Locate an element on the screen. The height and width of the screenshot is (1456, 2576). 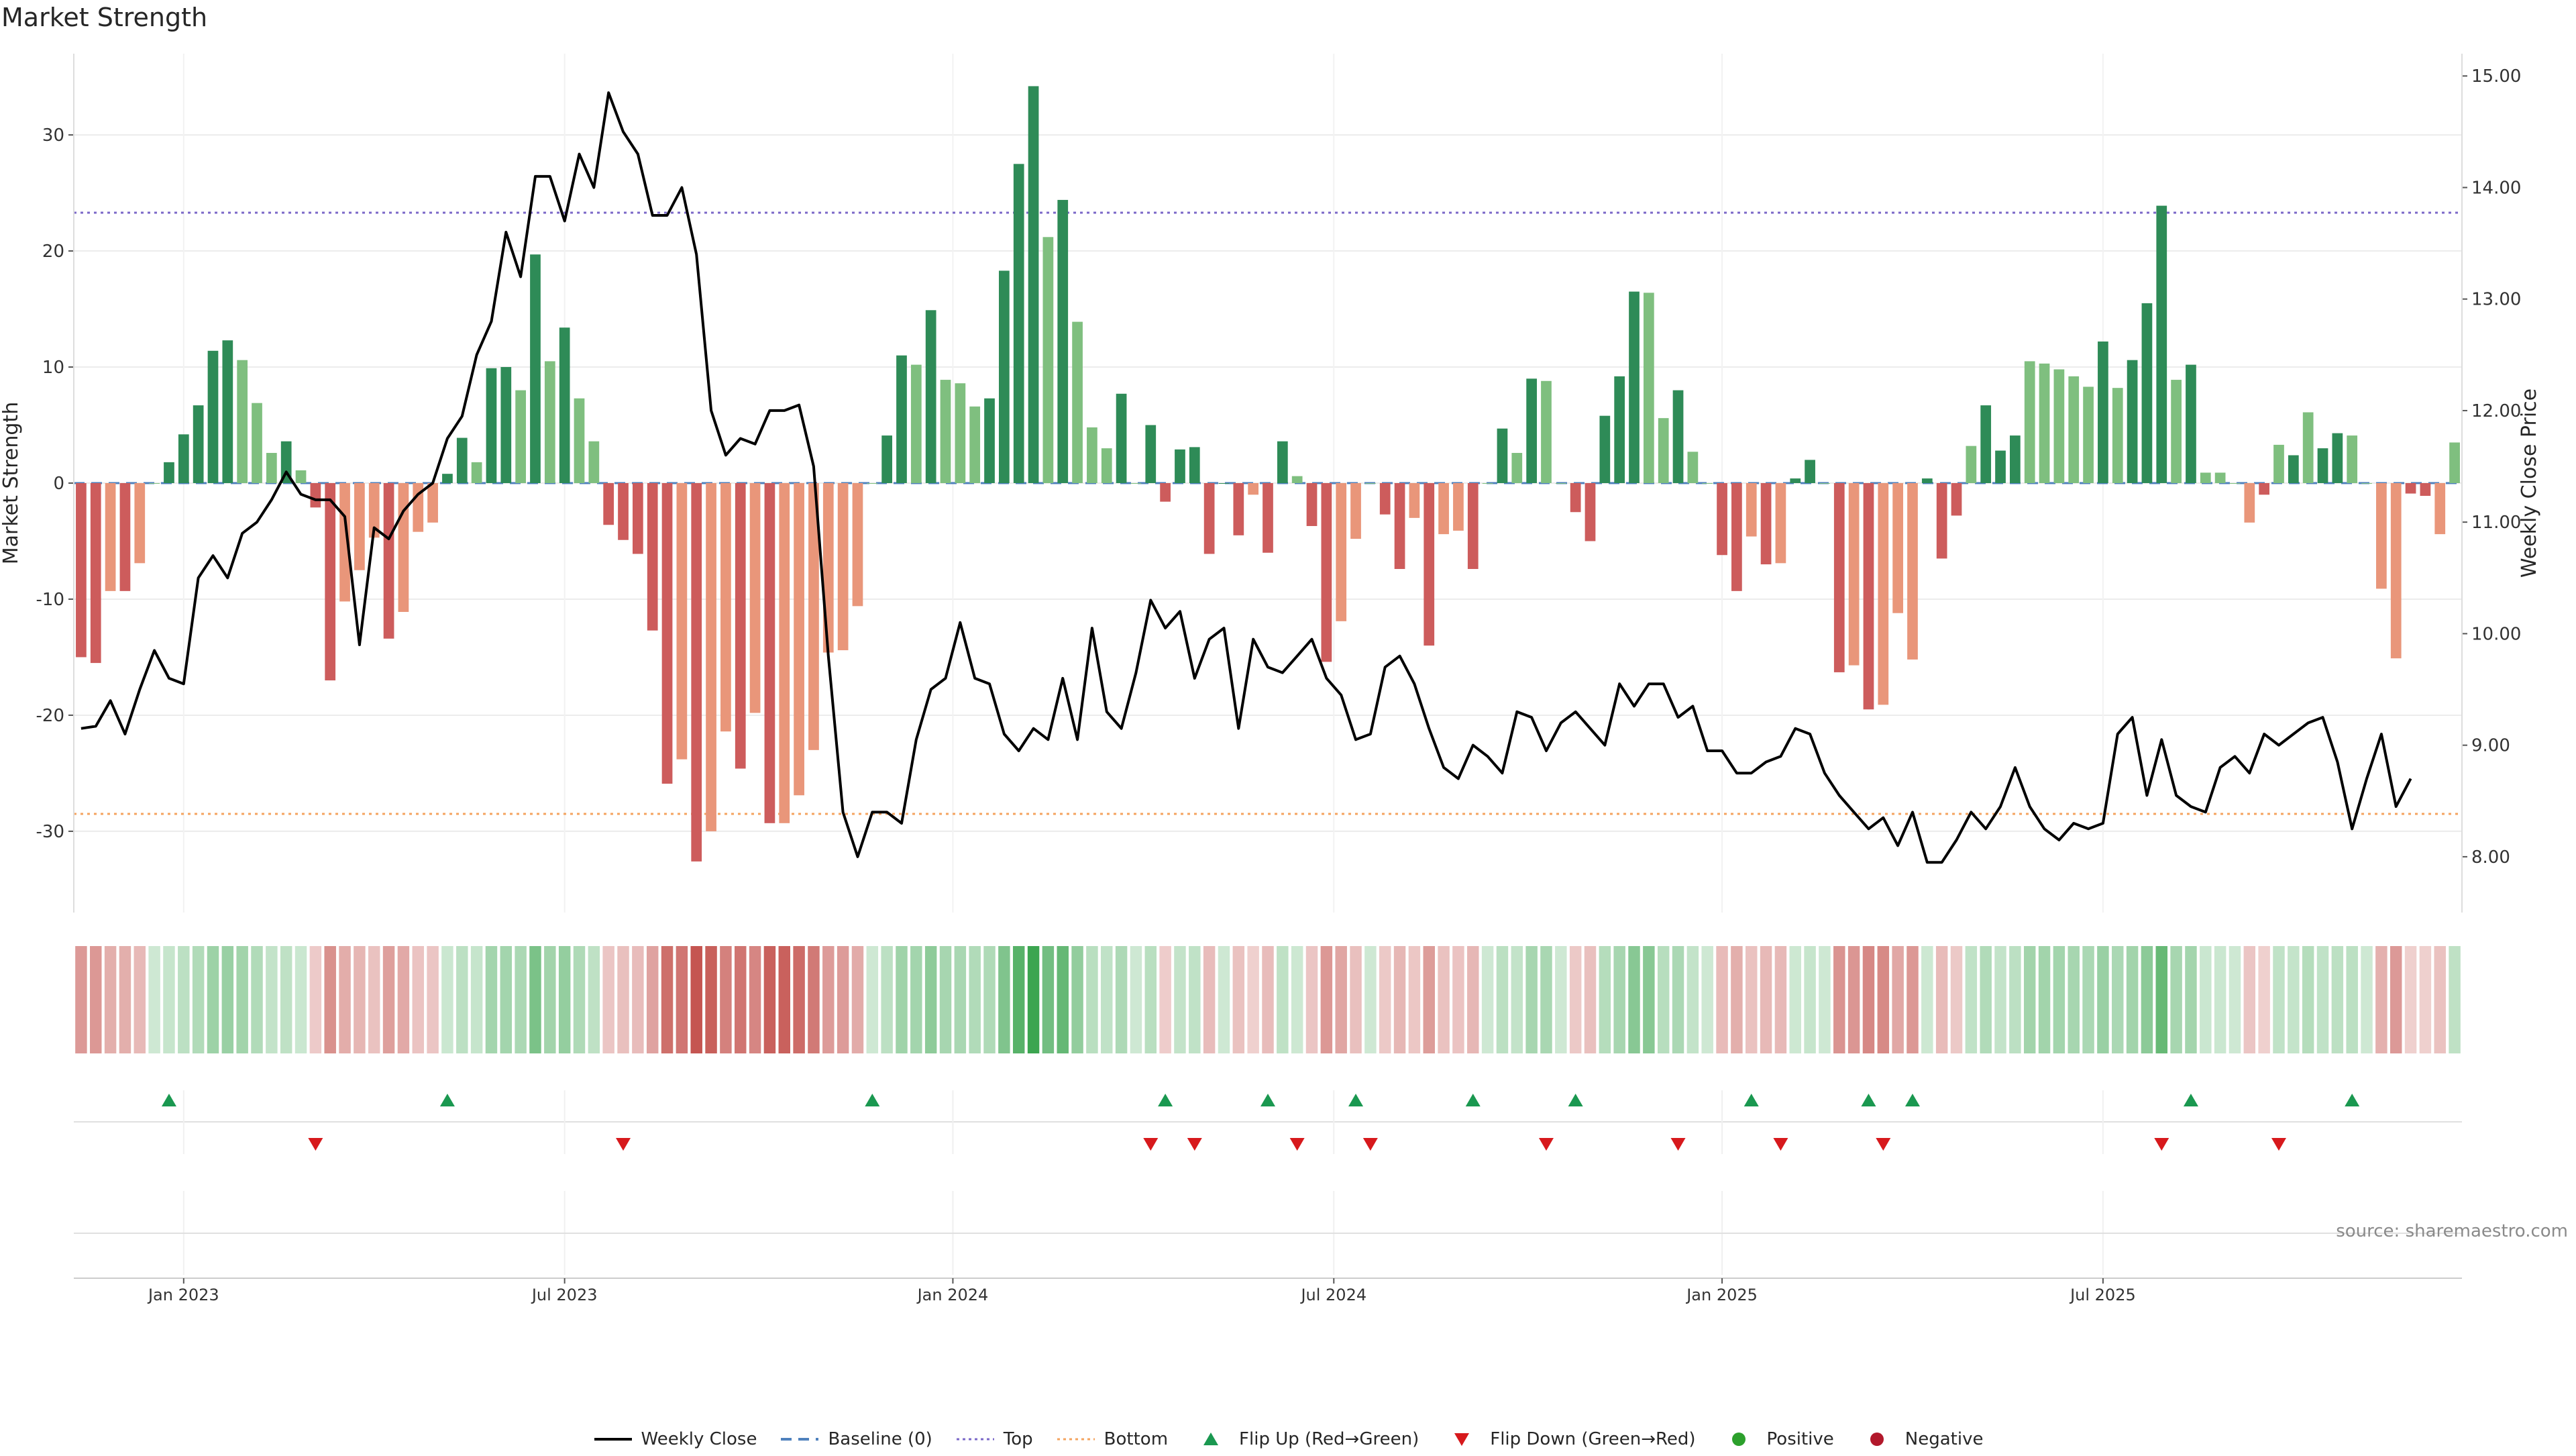
x-tick-label: Jan 2024 is located at coordinates (952, 1295).